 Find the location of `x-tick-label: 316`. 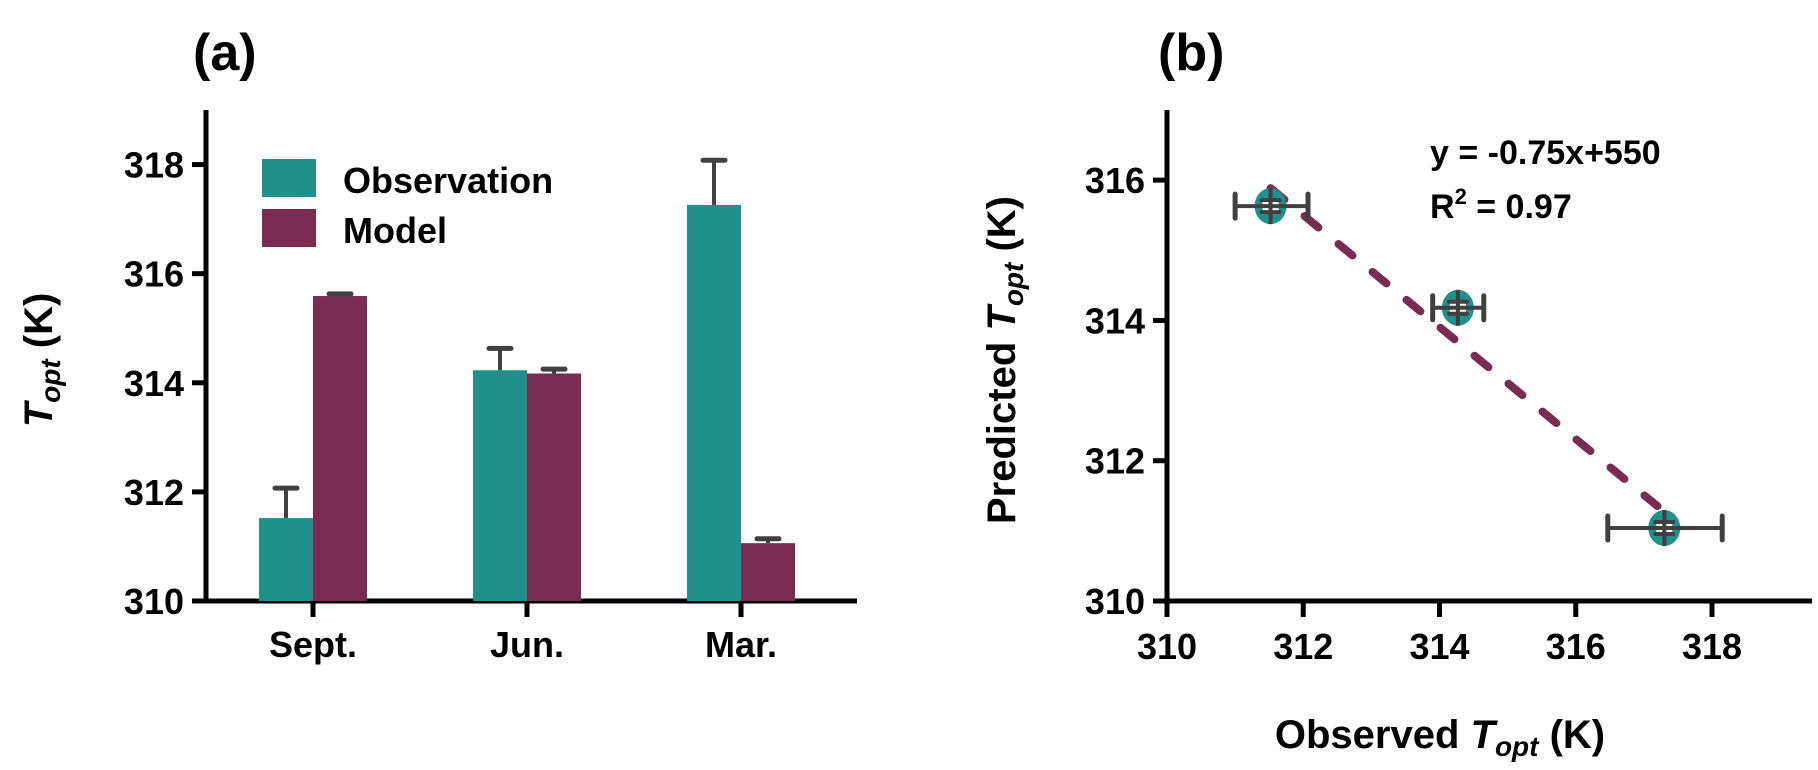

x-tick-label: 316 is located at coordinates (1576, 646).